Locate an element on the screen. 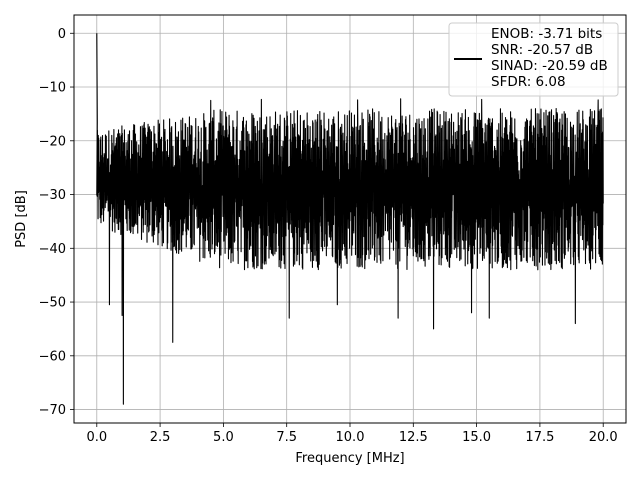 Image resolution: width=640 pixels, height=480 pixels. legend-text-sinad: SINAD: -20.59 dB is located at coordinates (549, 66).